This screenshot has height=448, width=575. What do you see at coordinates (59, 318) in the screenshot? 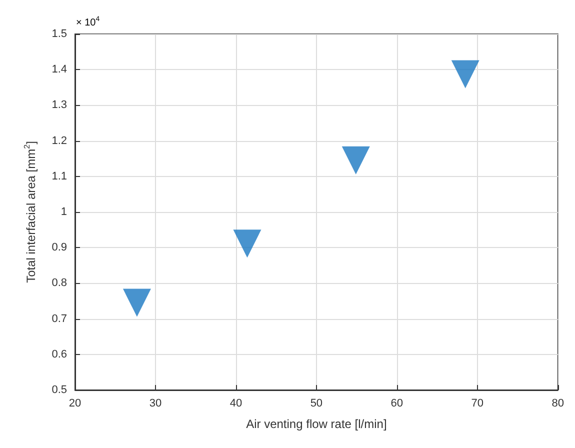
I see `y-tick-label: 0.7` at bounding box center [59, 318].